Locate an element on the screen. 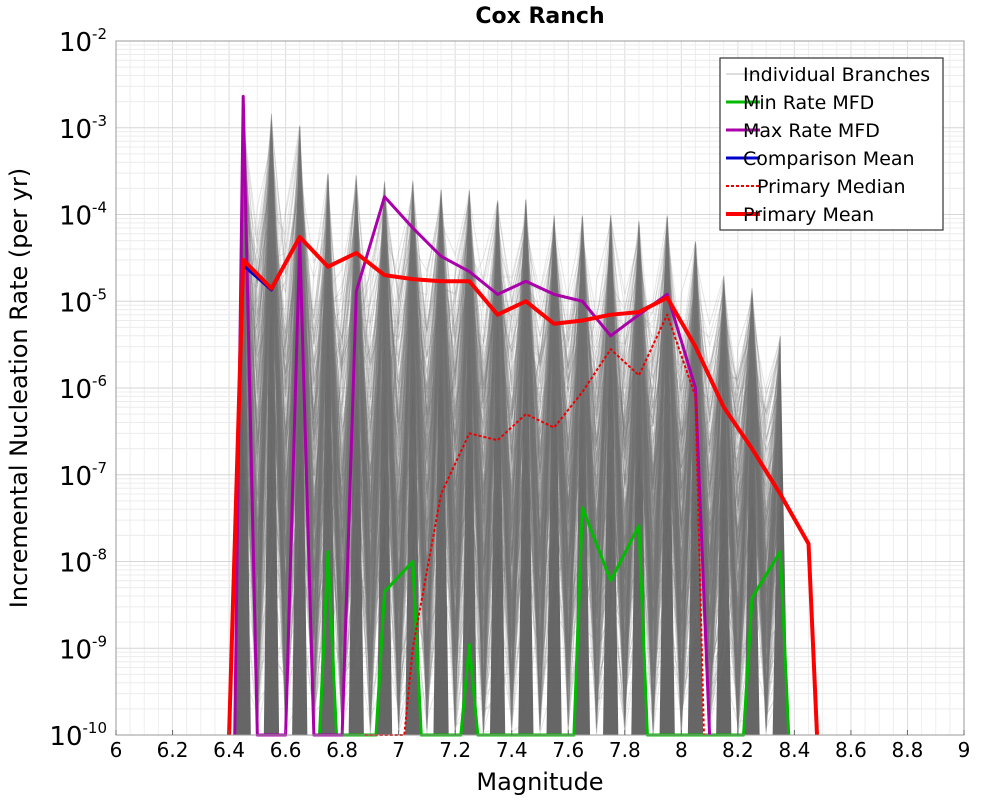 This screenshot has height=800, width=1000. x-tick-label: 6.2 is located at coordinates (173, 750).